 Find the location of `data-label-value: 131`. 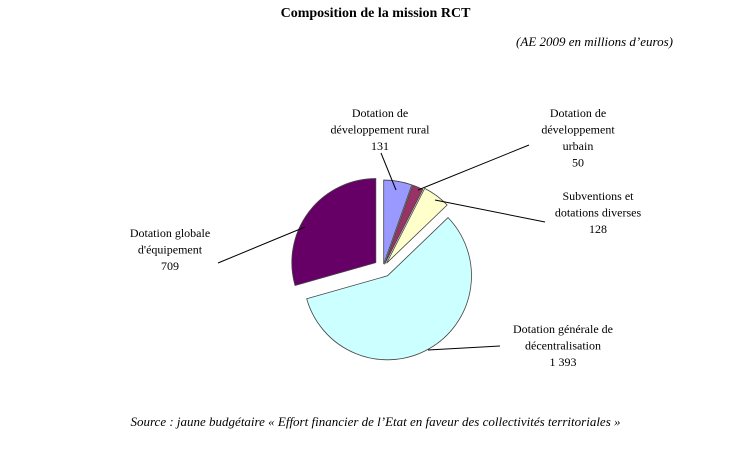

data-label-value: 131 is located at coordinates (380, 146).